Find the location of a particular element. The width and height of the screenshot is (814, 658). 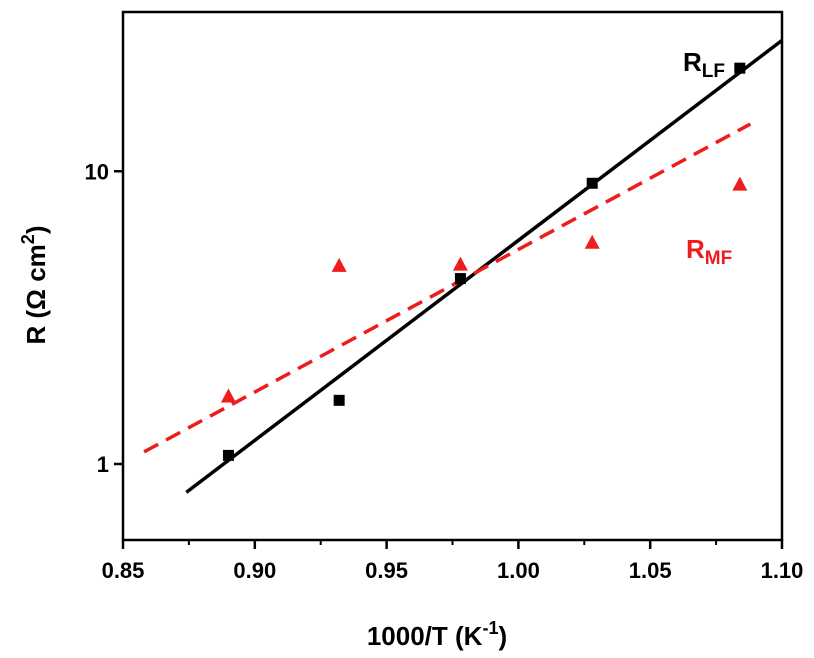

x-tick-label: 0.90 is located at coordinates (254, 570).